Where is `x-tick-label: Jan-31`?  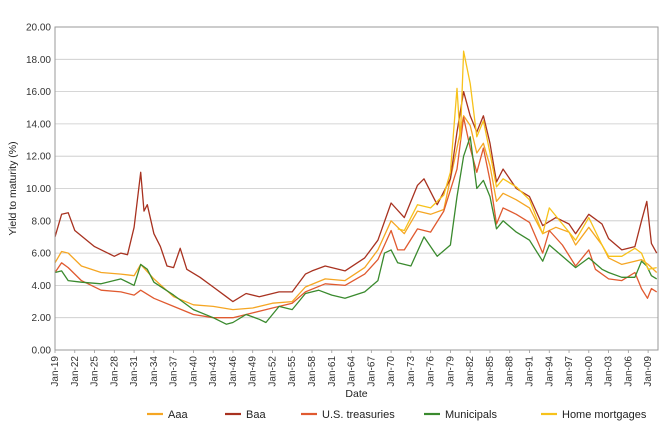
x-tick-label: Jan-31 is located at coordinates (134, 371).